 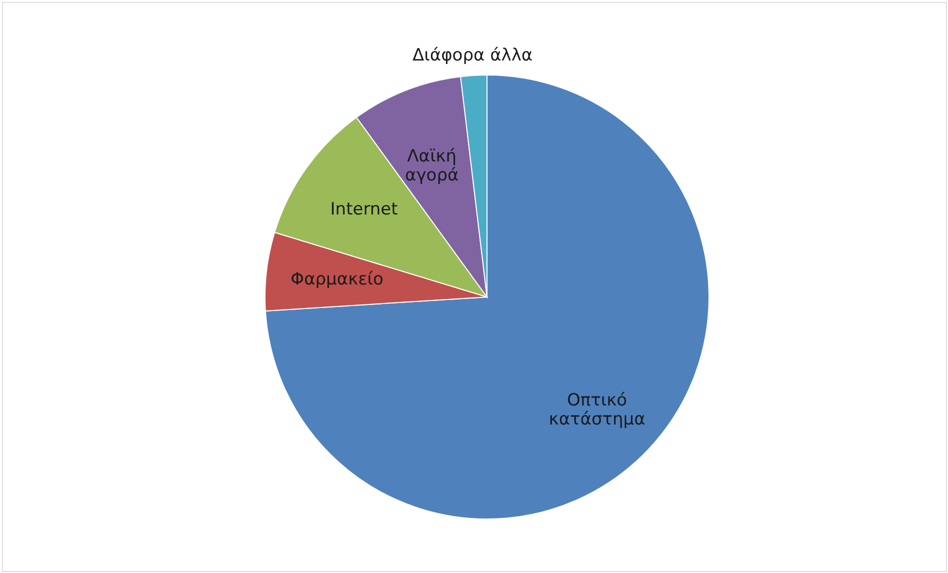 What do you see at coordinates (472, 55) in the screenshot?
I see `slice-label: Διάφορα άλλα` at bounding box center [472, 55].